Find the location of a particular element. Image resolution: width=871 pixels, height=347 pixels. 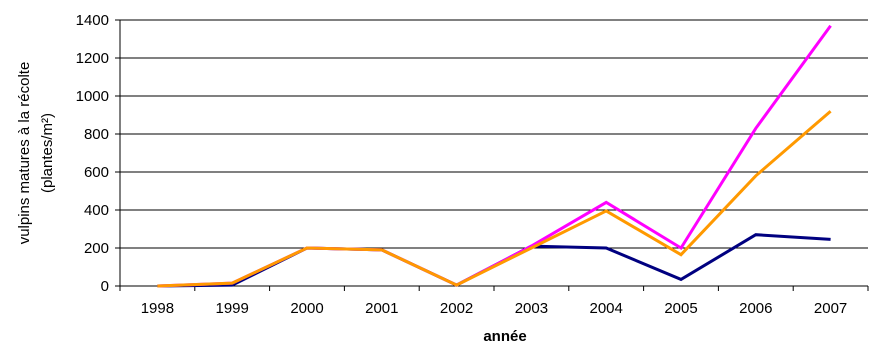

x-tick-label-2004: 2004 is located at coordinates (606, 308).